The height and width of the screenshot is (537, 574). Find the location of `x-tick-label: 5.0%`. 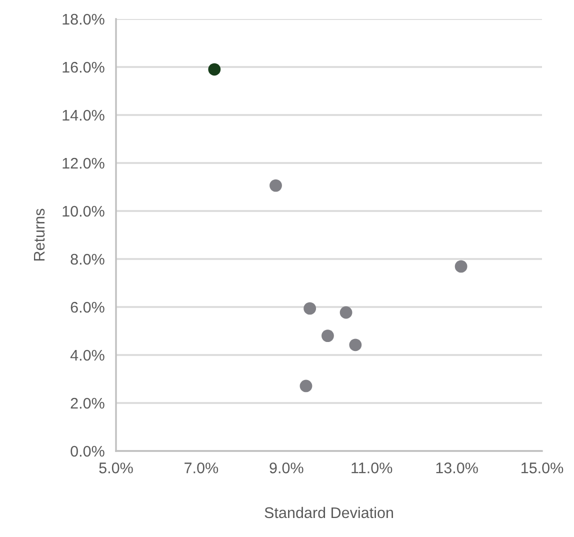

x-tick-label: 5.0% is located at coordinates (116, 468).